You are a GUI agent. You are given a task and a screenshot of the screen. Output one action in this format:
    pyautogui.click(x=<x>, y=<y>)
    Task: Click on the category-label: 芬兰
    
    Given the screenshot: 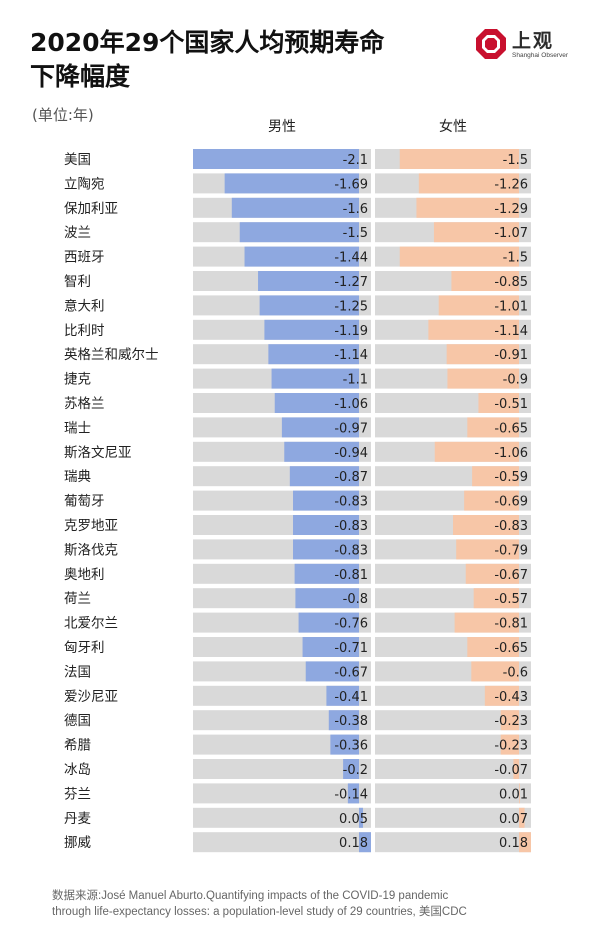 What is the action you would take?
    pyautogui.click(x=77, y=794)
    